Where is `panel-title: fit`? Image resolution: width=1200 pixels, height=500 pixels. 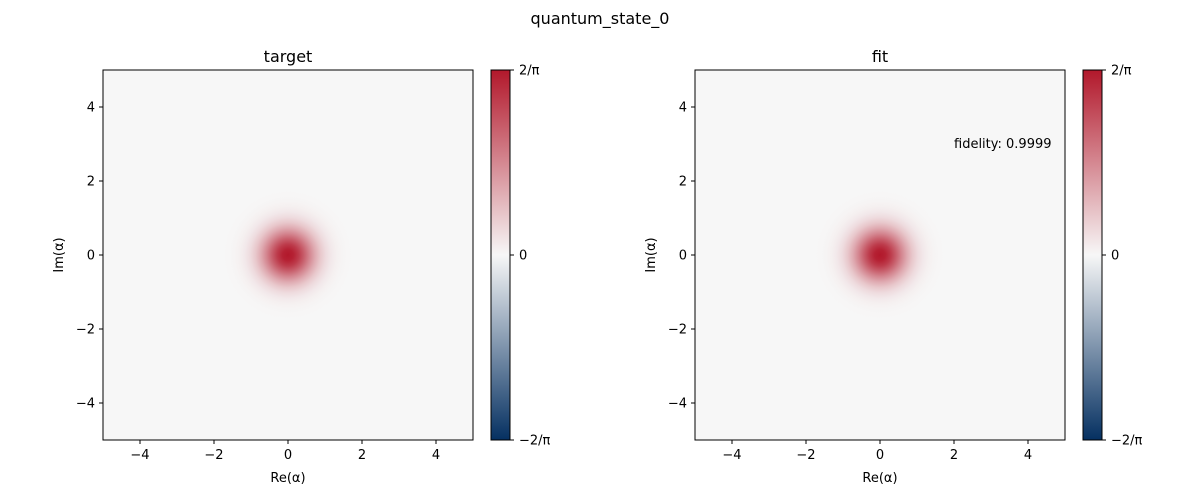 panel-title: fit is located at coordinates (880, 56).